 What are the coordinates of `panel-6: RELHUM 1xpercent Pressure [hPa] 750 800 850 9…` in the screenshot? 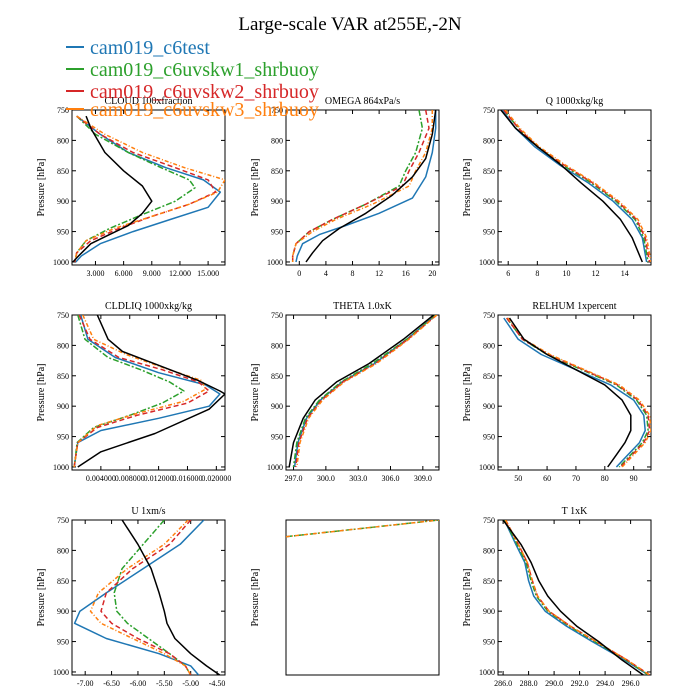 It's located at (557, 392).